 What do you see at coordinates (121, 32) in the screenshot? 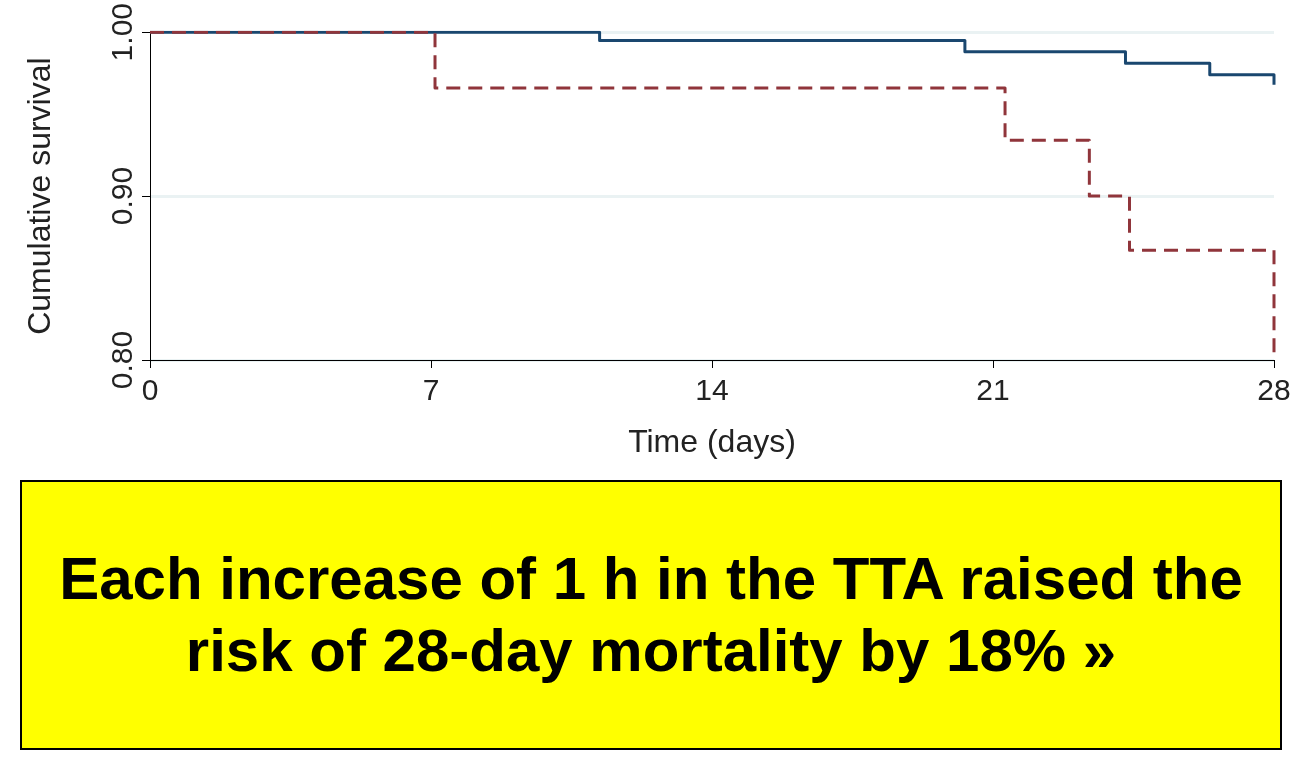
I see `y-tick-label: 1.00` at bounding box center [121, 32].